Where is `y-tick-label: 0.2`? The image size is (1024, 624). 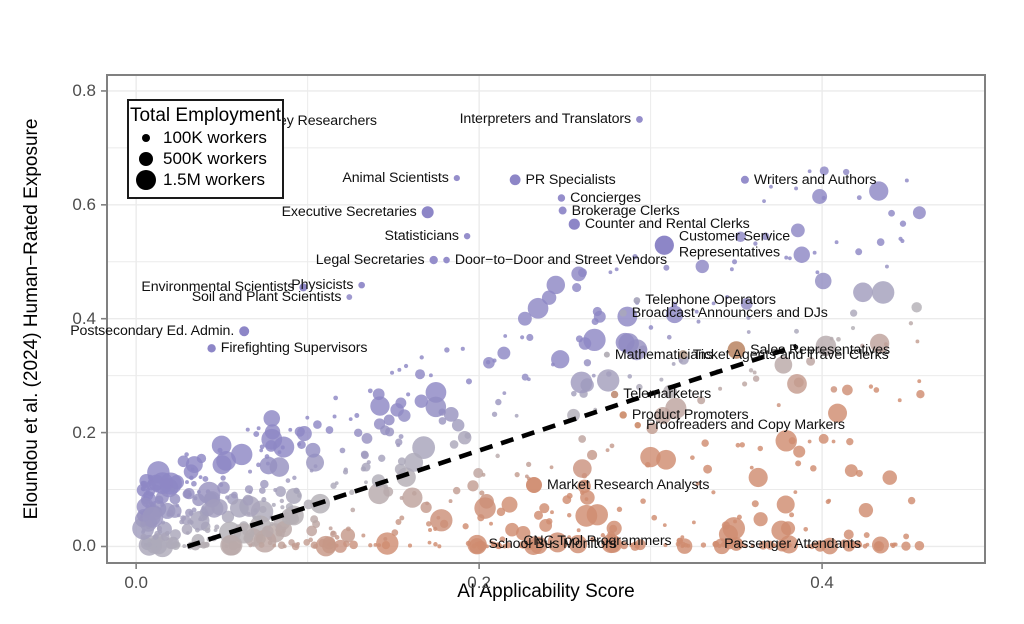 y-tick-label: 0.2 is located at coordinates (84, 432).